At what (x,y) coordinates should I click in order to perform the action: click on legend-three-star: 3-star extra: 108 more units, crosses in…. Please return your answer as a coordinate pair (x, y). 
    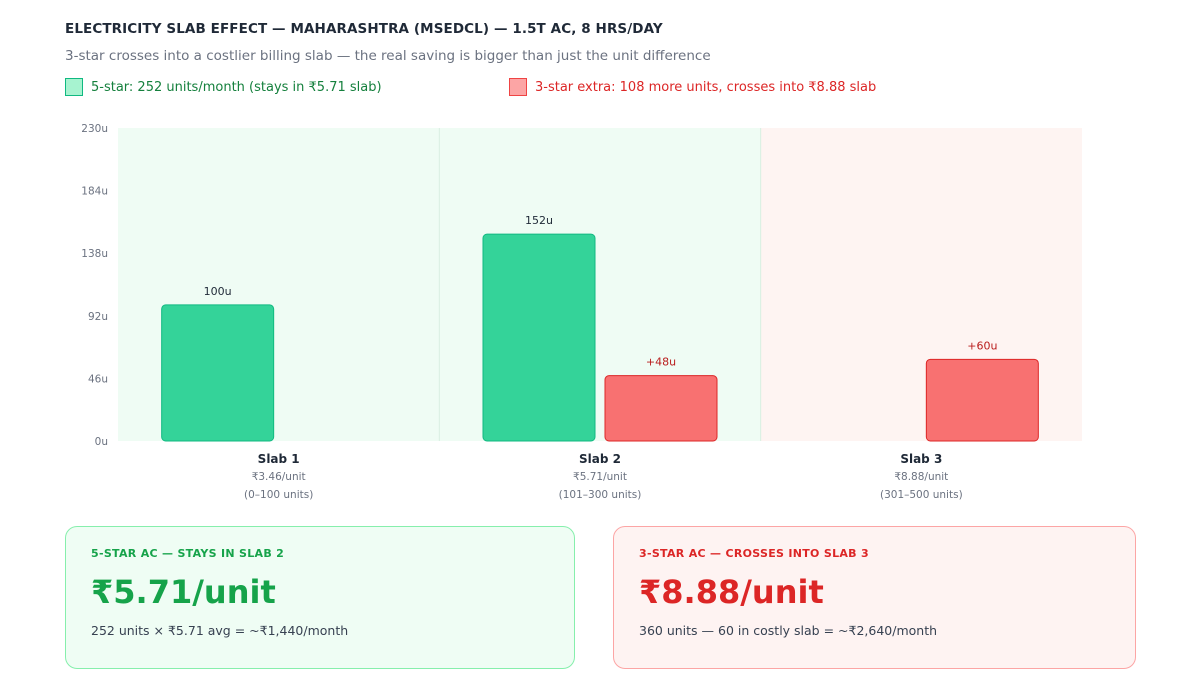
    Looking at the image, I should click on (692, 87).